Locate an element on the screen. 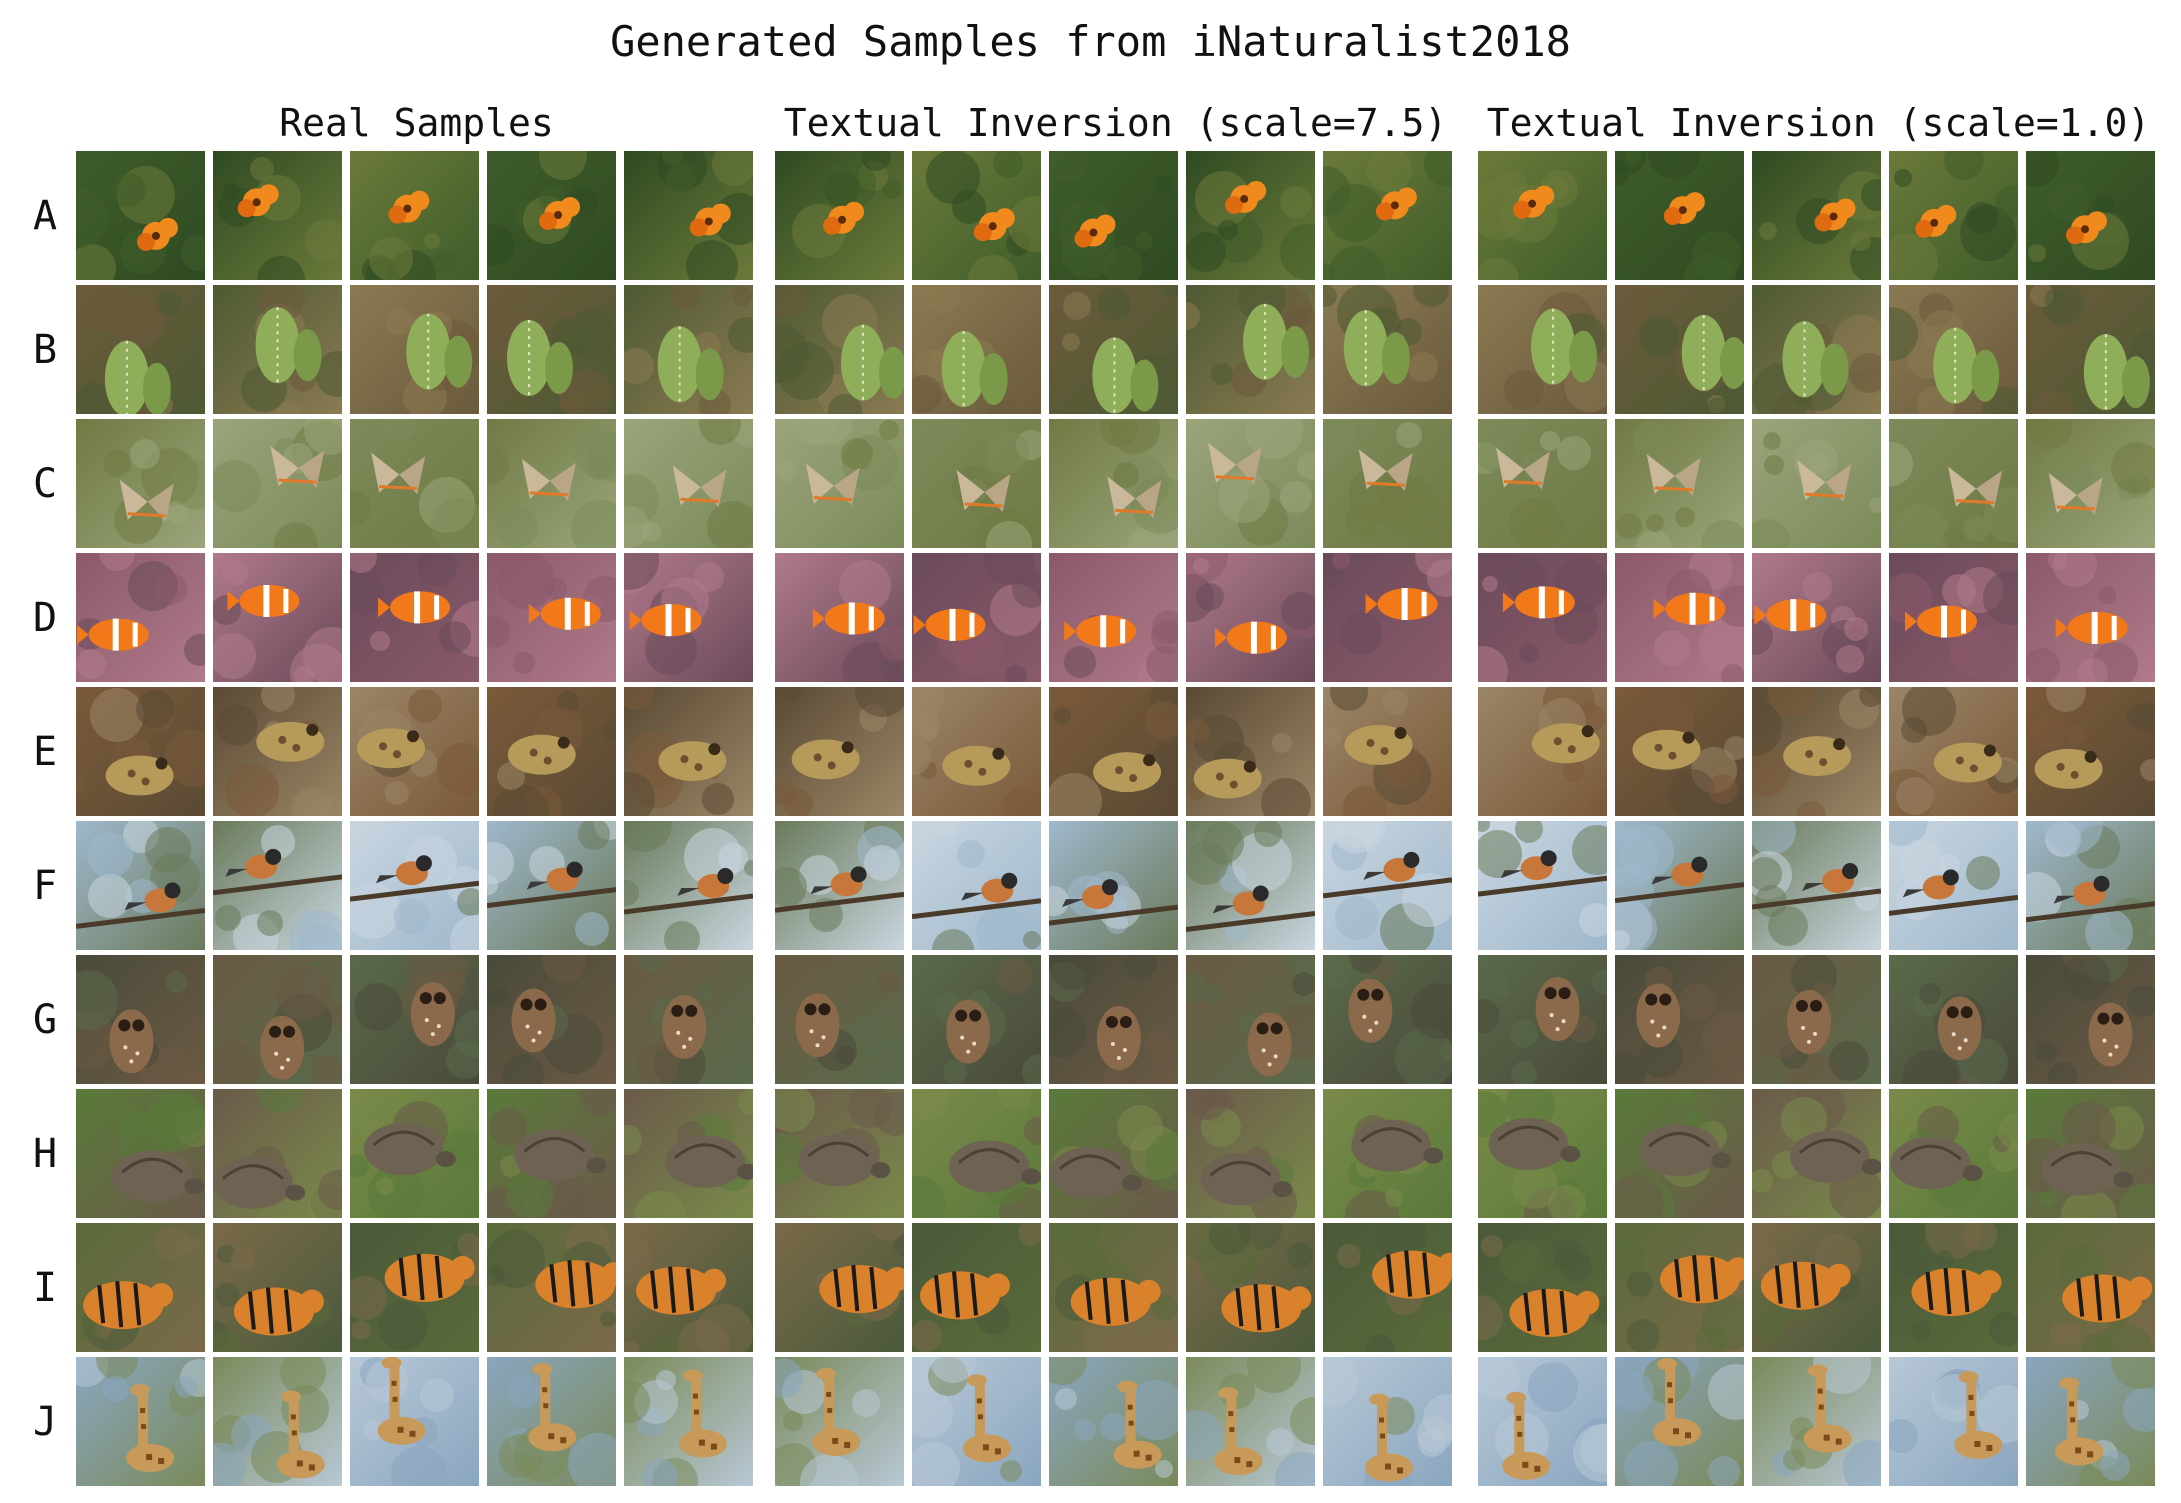 The height and width of the screenshot is (1503, 2181). image-tile-c-panel3-col4 is located at coordinates (1953, 483).